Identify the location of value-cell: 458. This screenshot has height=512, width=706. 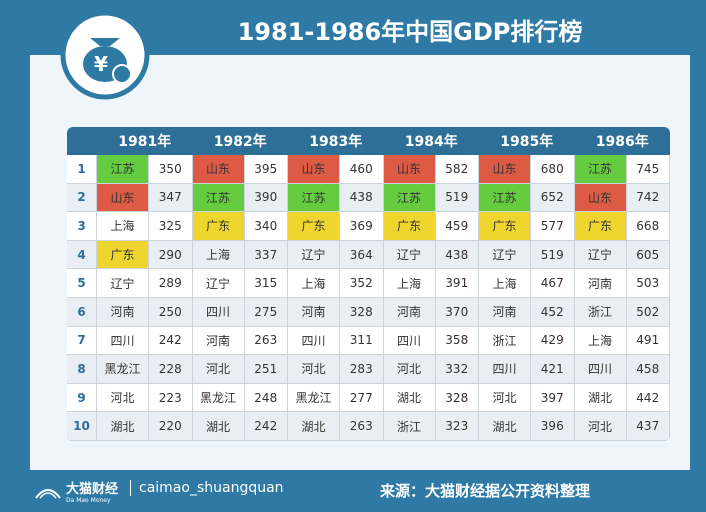
(648, 369).